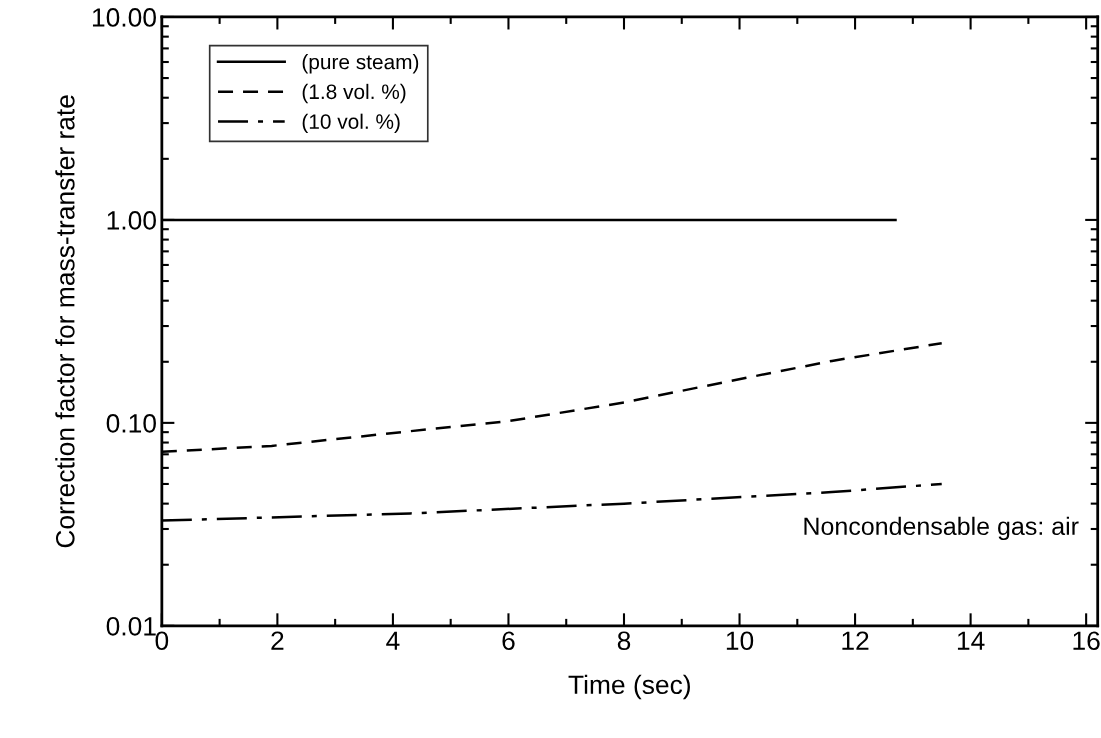 The image size is (1101, 738). What do you see at coordinates (740, 641) in the screenshot?
I see `x-tick-label: 10` at bounding box center [740, 641].